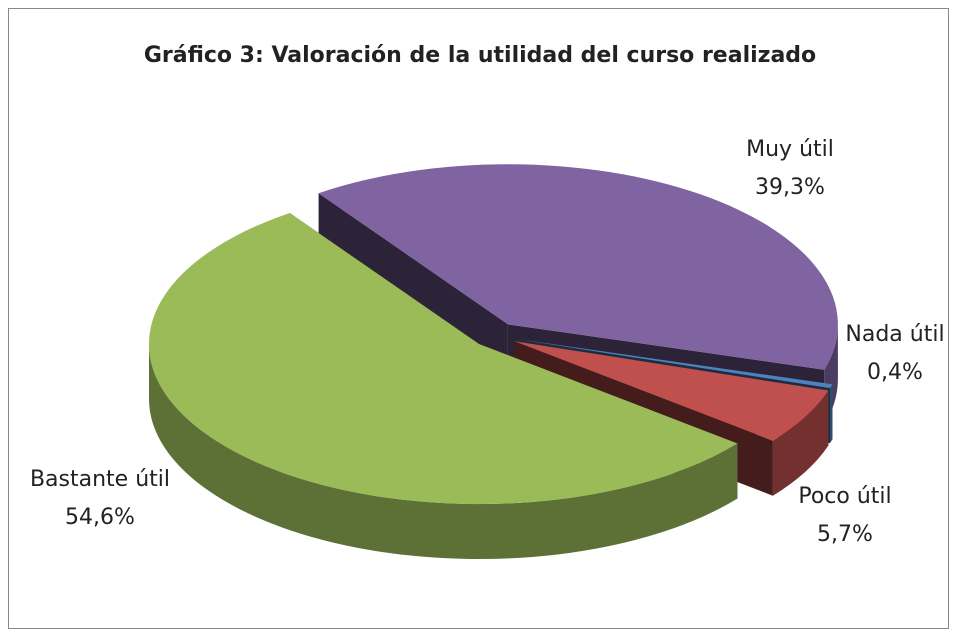  What do you see at coordinates (790, 187) in the screenshot?
I see `slice-value-label: 39,3%` at bounding box center [790, 187].